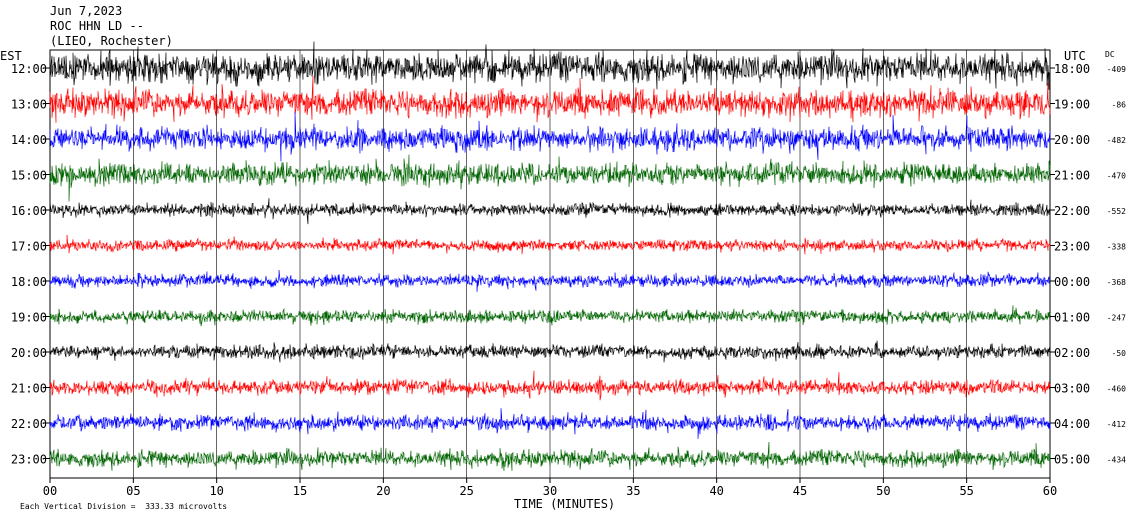  Describe the element at coordinates (29, 105) in the screenshot. I see `est-hour-label: 13:00` at that location.